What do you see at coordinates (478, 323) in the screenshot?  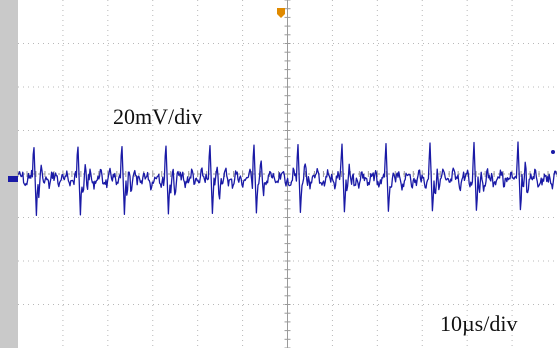 I see `horizontal-scale-label: 10µs/div` at bounding box center [478, 323].